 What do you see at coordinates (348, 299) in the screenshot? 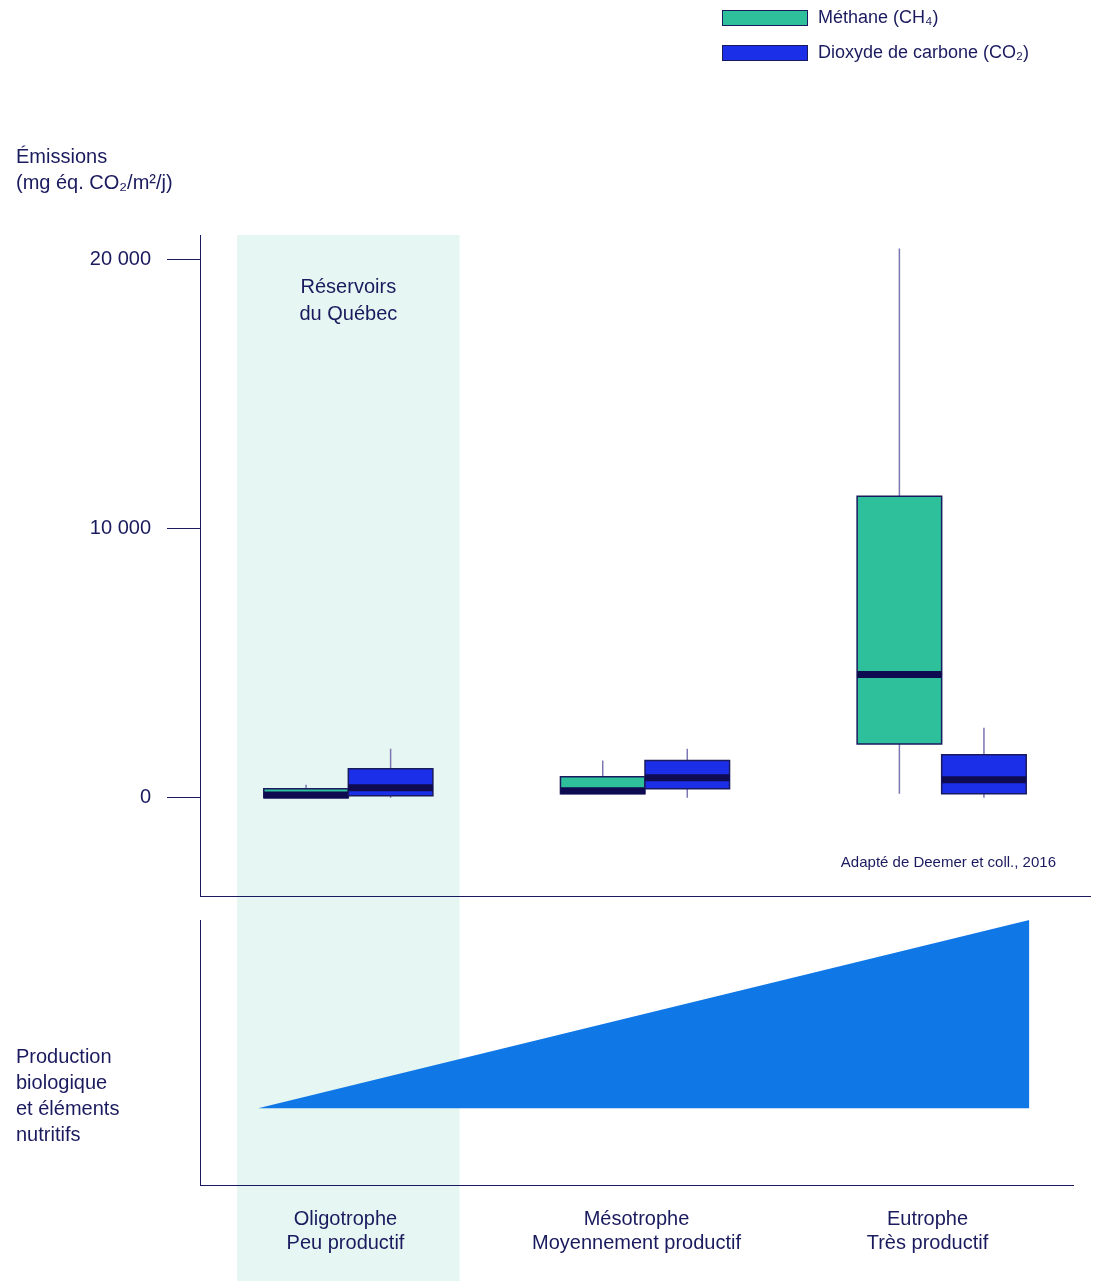
I see `band-label: Réservoirs du Québec` at bounding box center [348, 299].